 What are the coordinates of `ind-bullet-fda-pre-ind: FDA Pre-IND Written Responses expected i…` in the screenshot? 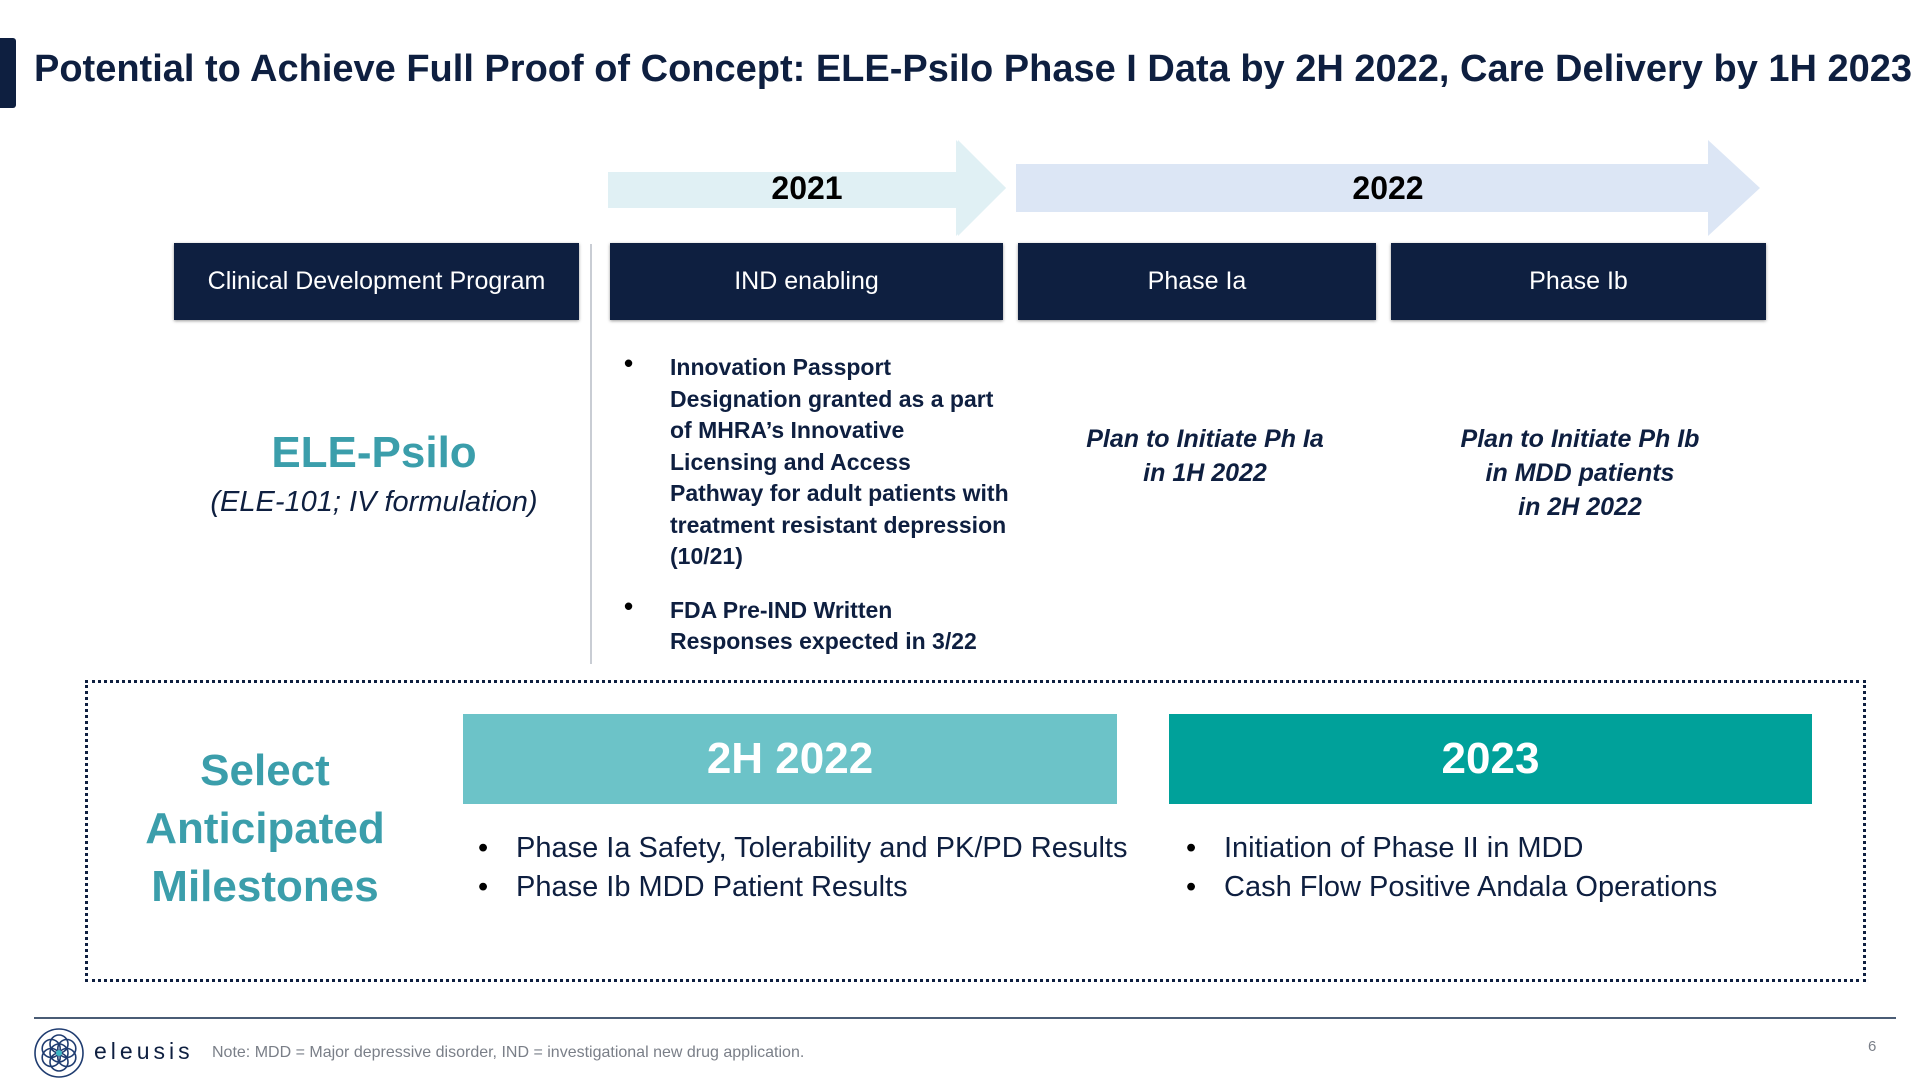 It's located at (815, 624).